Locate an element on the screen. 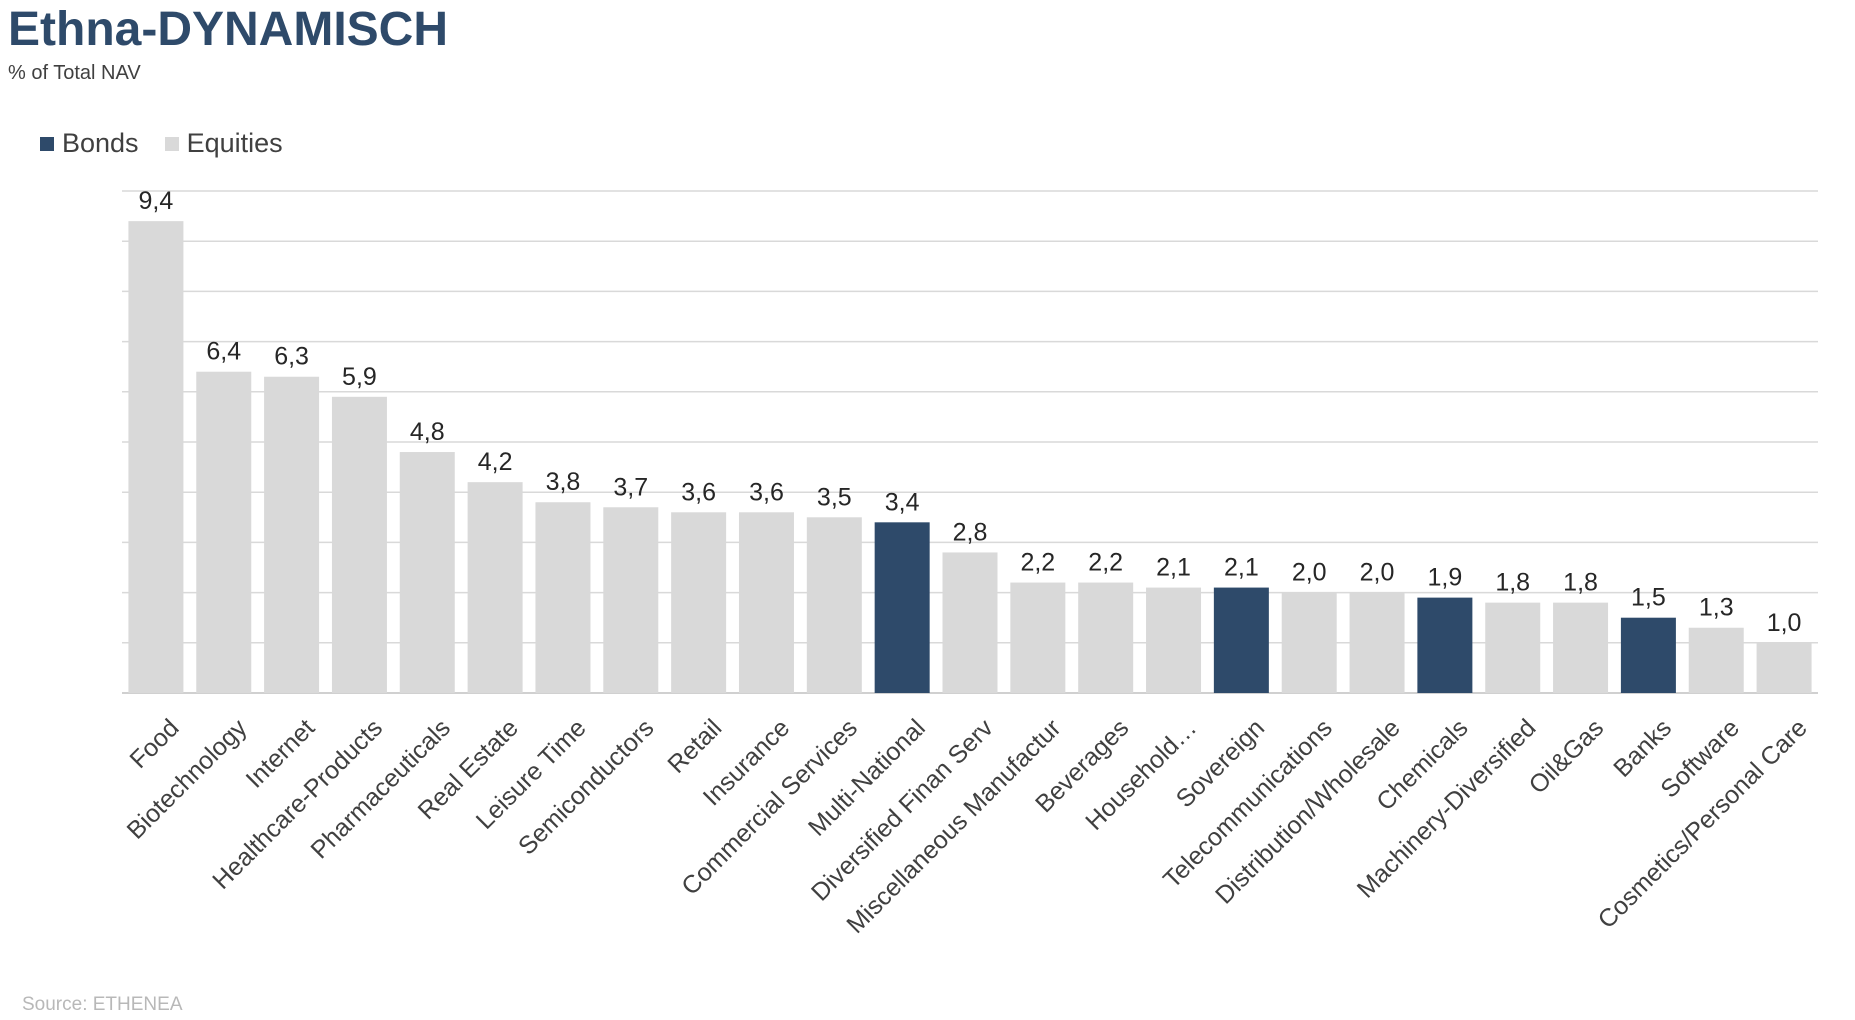  bar-distribution-wholesale is located at coordinates (1377, 642).